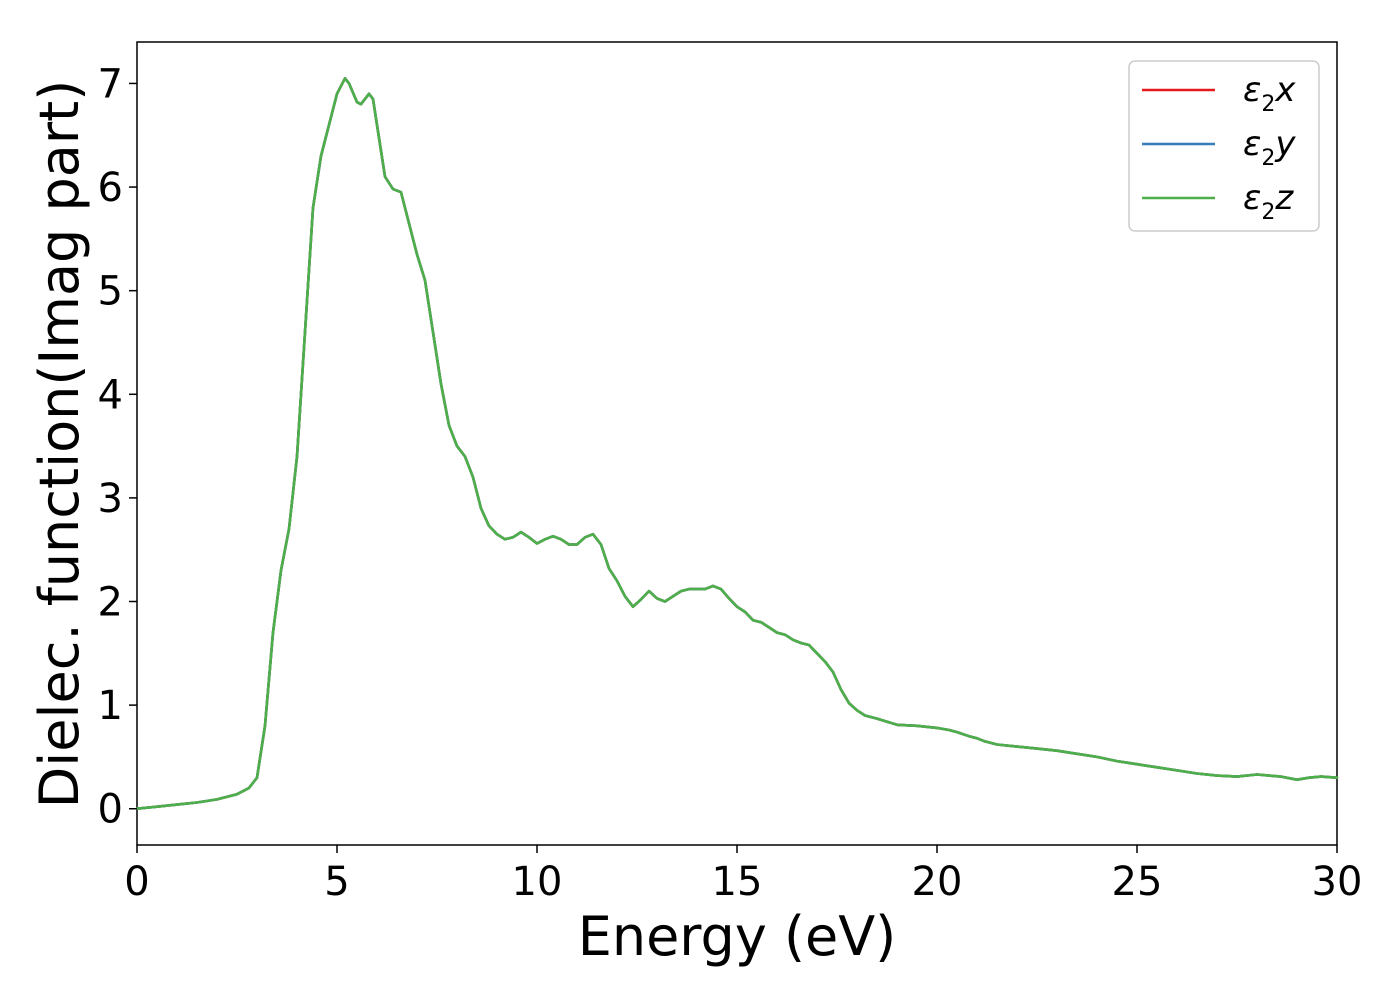 This screenshot has height=1000, width=1400. Describe the element at coordinates (59, 444) in the screenshot. I see `y-axis-label: Dielec. function(Imag part)` at that location.